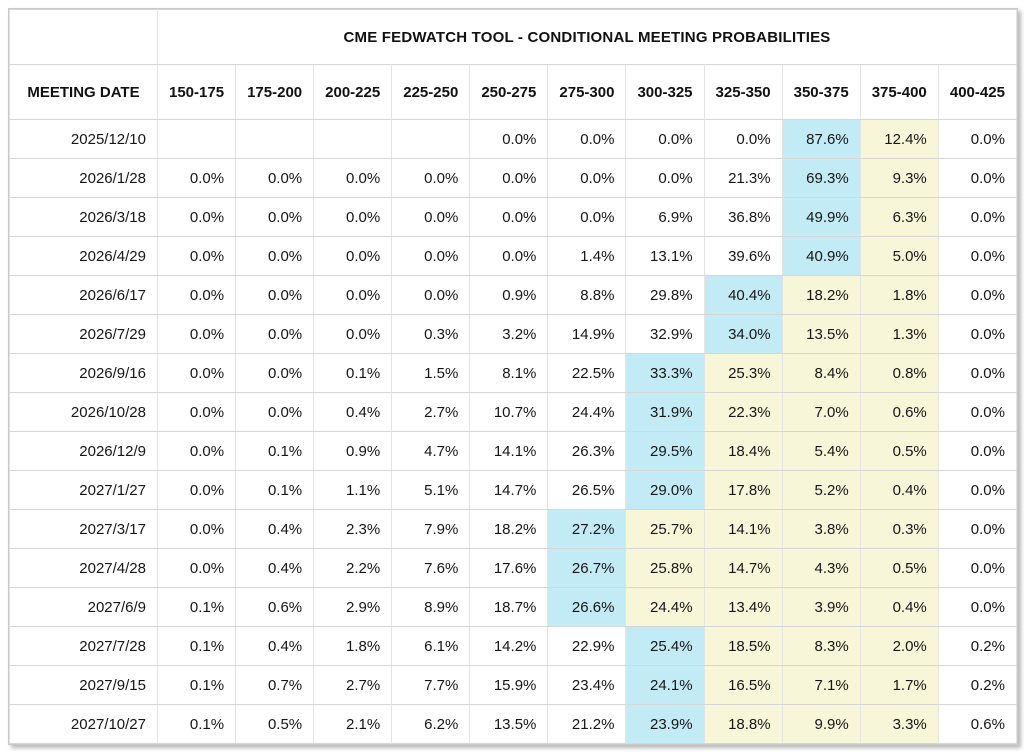 The height and width of the screenshot is (752, 1024). What do you see at coordinates (665, 412) in the screenshot?
I see `probability-cell: 31.9%` at bounding box center [665, 412].